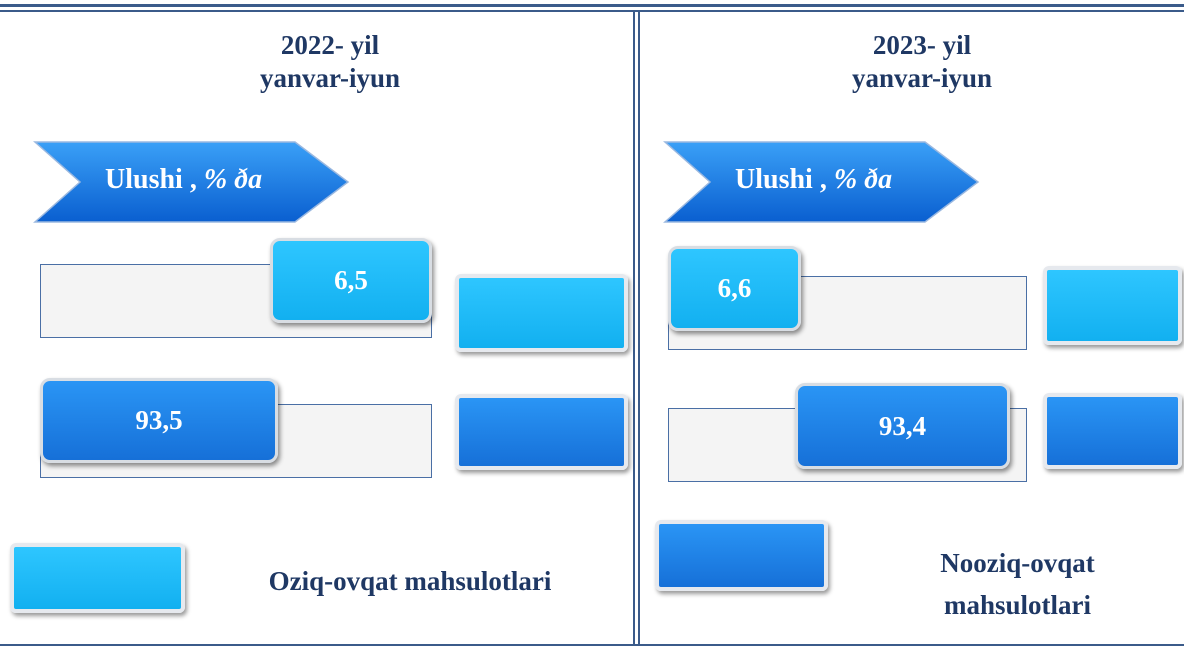 The height and width of the screenshot is (649, 1184). I want to click on value-box: 93,4, so click(902, 426).